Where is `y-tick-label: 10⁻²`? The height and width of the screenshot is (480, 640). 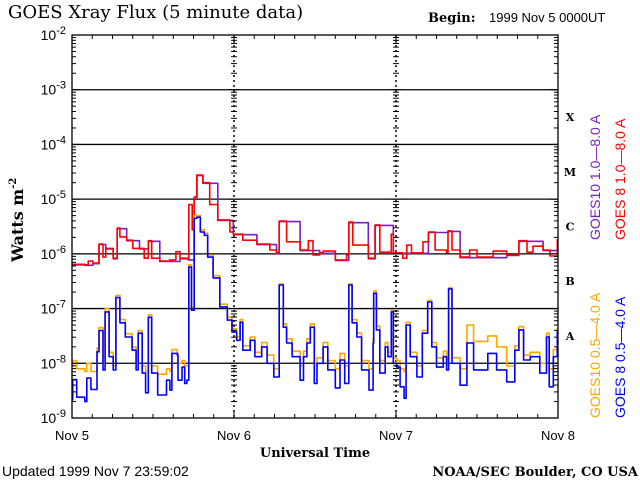 y-tick-label: 10⁻² is located at coordinates (53, 34).